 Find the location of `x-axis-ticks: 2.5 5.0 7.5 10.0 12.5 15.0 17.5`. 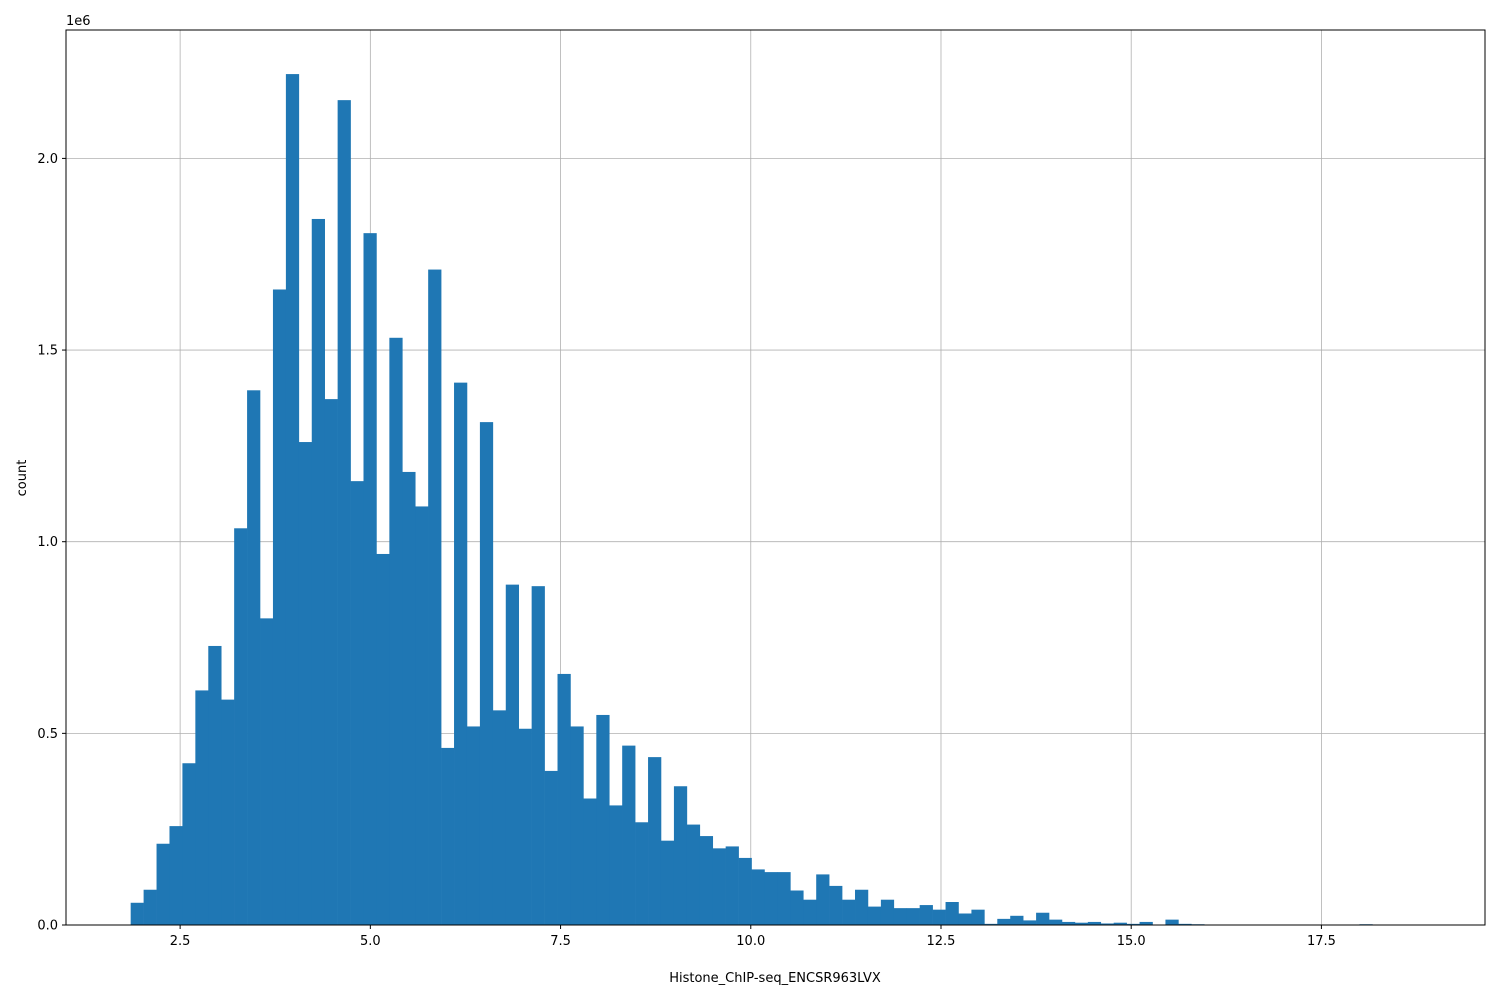

x-axis-ticks: 2.5 5.0 7.5 10.0 12.5 15.0 17.5 is located at coordinates (753, 937).